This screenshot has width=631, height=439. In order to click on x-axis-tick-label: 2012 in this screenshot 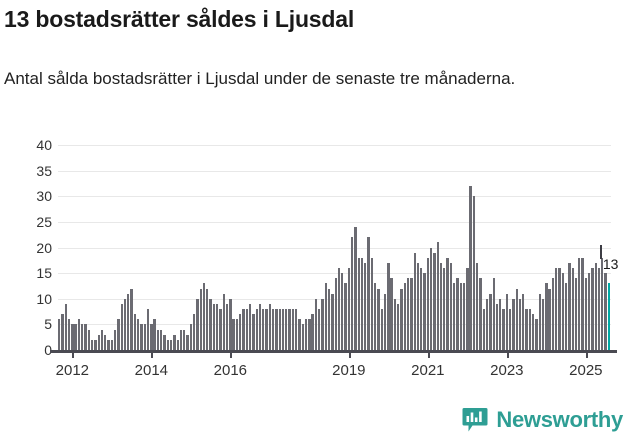, I will do `click(72, 370)`.